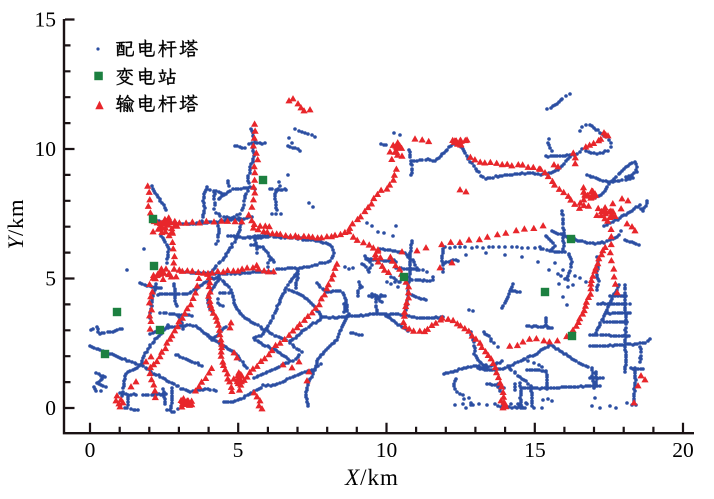  I want to click on svg-text: 20, so click(683, 450).